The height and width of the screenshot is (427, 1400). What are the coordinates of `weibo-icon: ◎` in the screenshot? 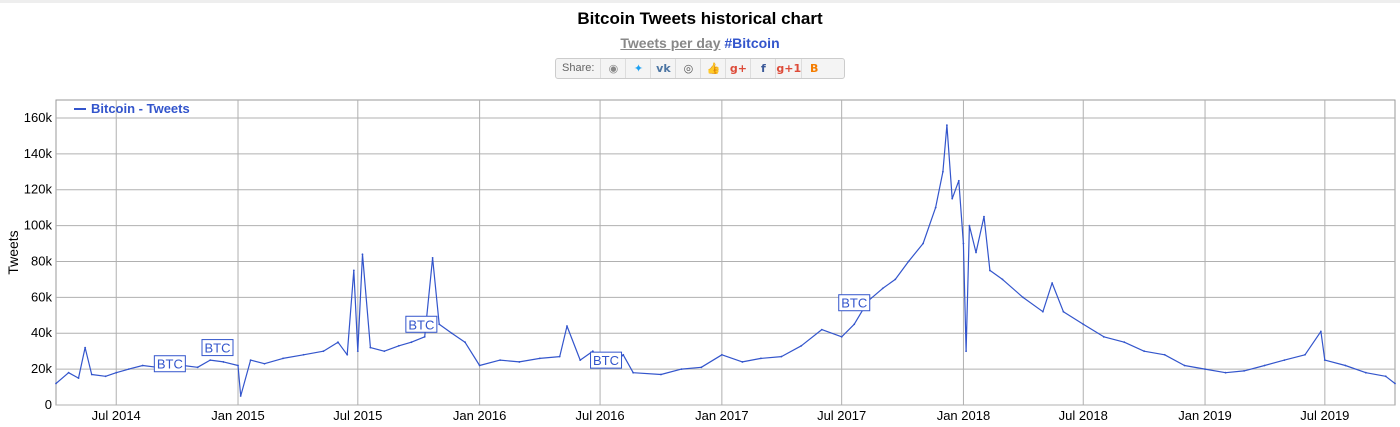 It's located at (688, 68).